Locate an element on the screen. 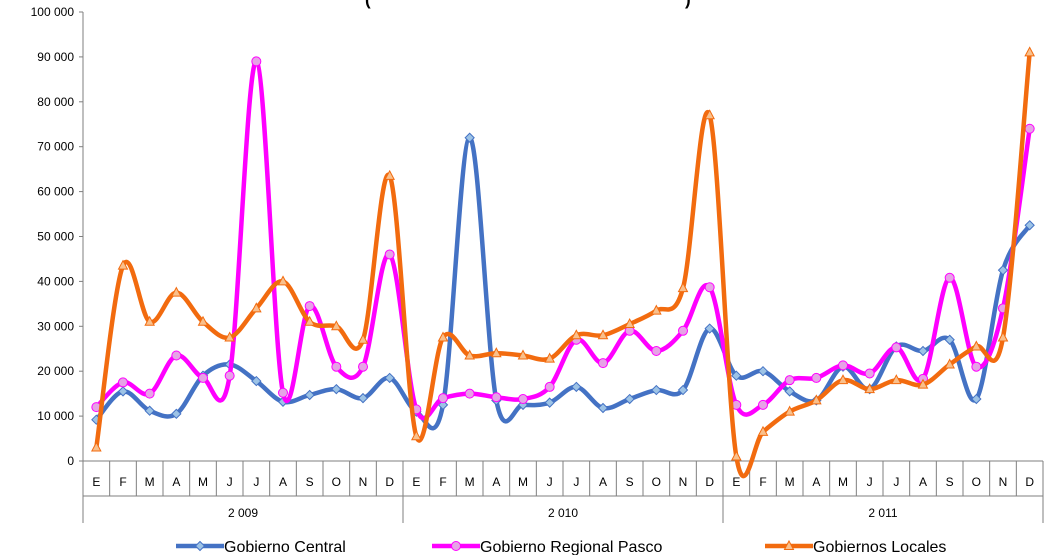 This screenshot has height=555, width=1046. legend-label-gobierno-central: Gobierno Central is located at coordinates (285, 547).